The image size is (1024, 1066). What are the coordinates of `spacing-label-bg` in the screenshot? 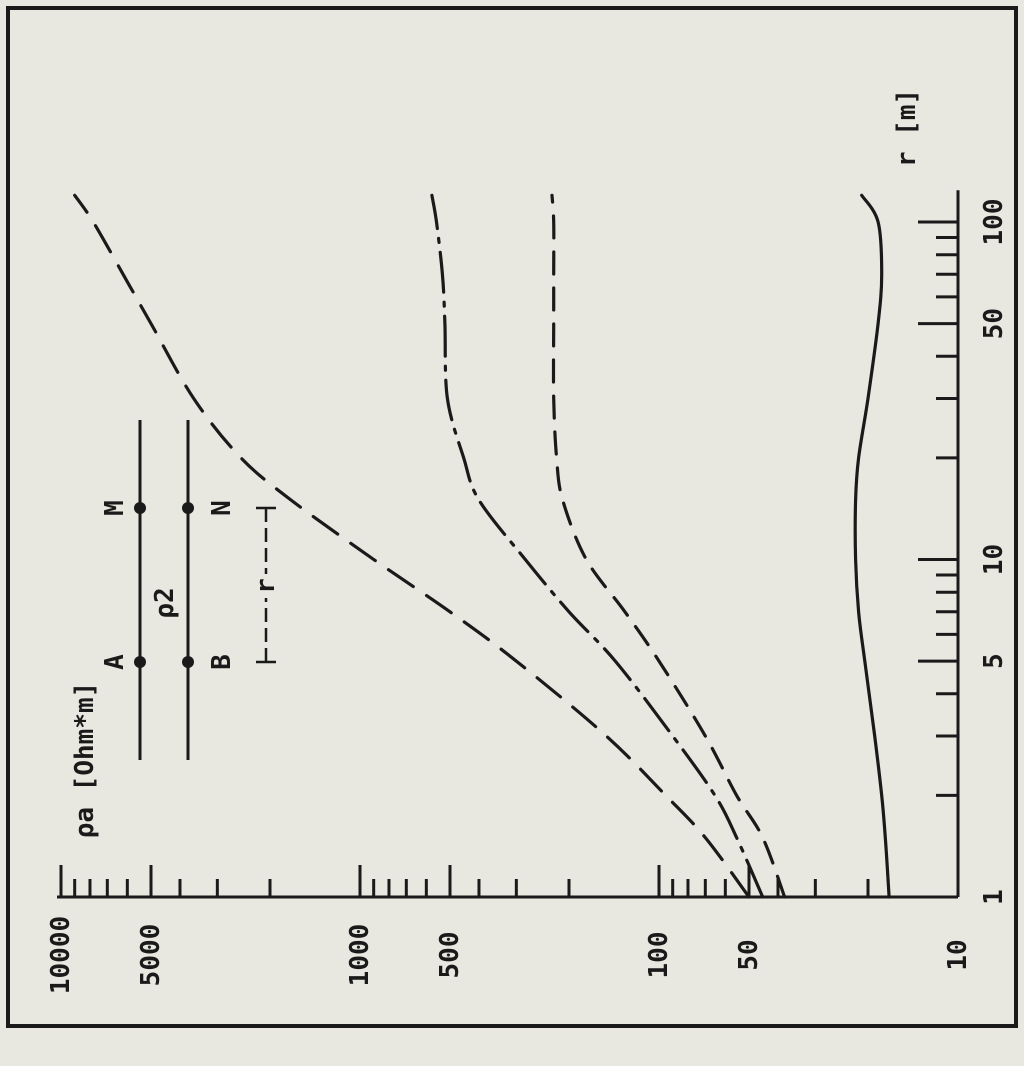 It's located at (266, 586).